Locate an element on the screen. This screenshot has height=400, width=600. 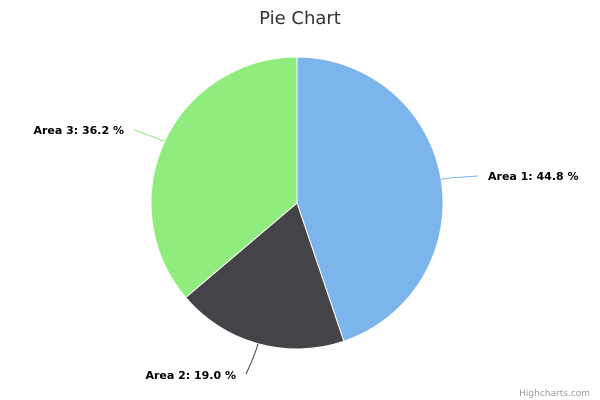
data-label-1: Area 1: 44.8 % is located at coordinates (533, 176).